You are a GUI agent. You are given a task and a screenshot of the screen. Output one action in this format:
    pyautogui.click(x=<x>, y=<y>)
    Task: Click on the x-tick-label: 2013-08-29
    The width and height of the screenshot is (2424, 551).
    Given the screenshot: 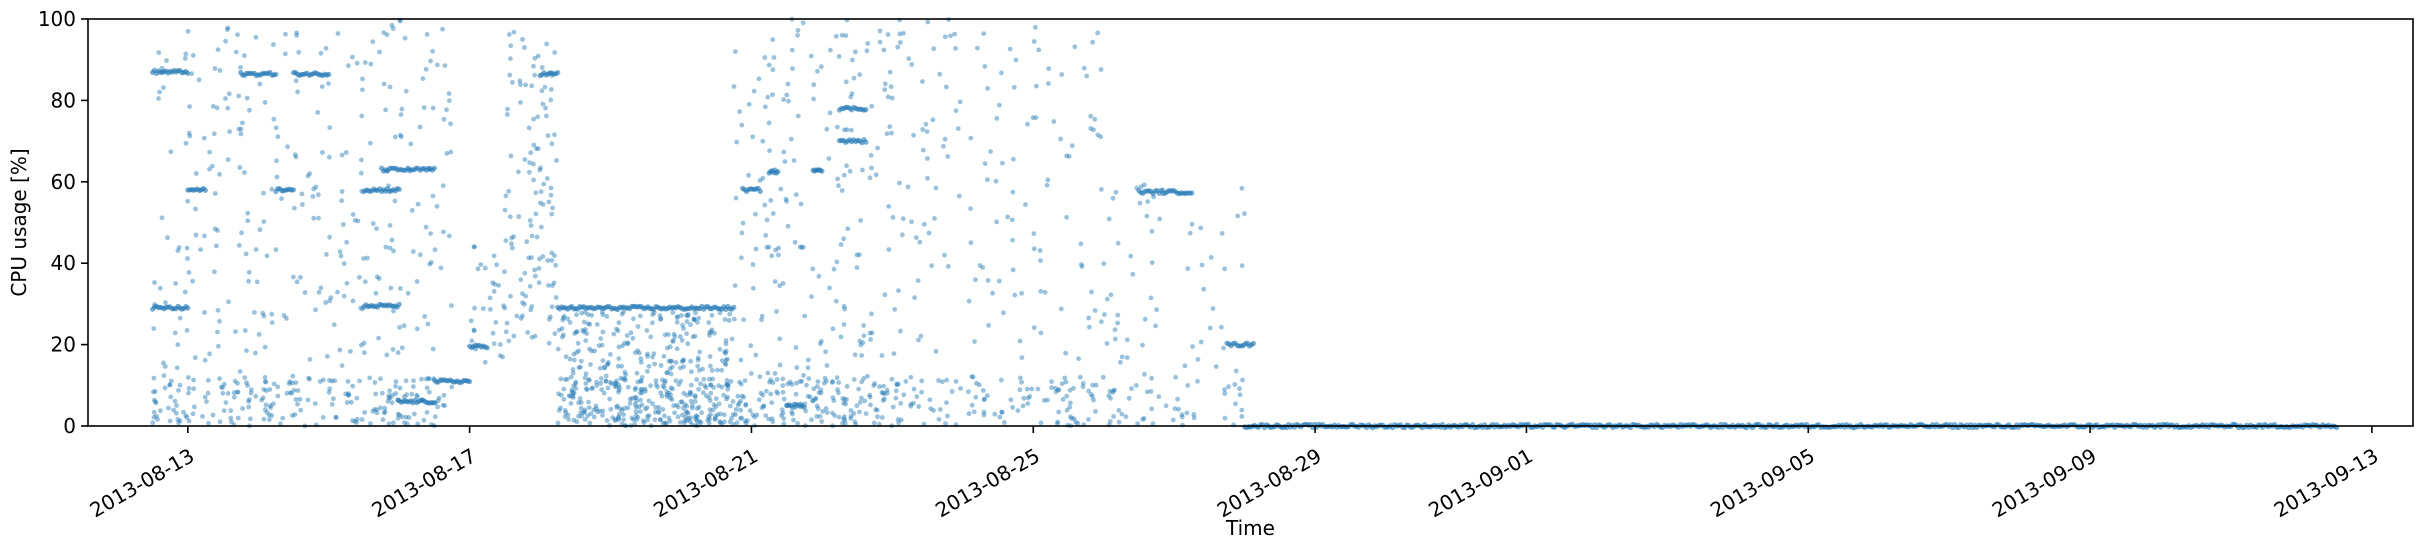 What is the action you would take?
    pyautogui.click(x=1269, y=482)
    